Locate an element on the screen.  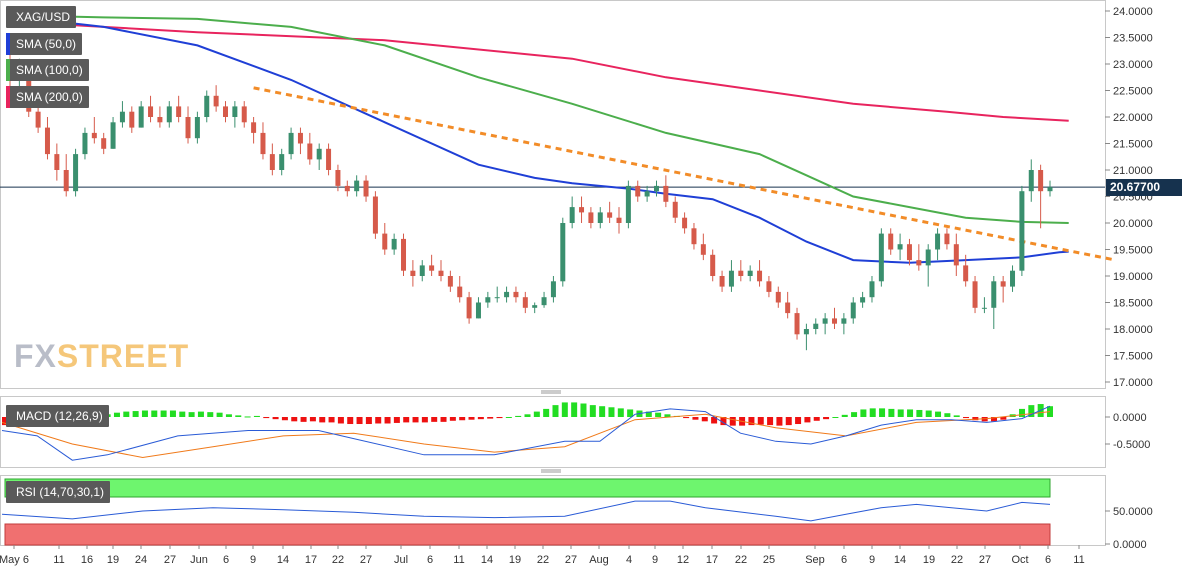
date-axis-tick-label: 27 is located at coordinates (366, 560).